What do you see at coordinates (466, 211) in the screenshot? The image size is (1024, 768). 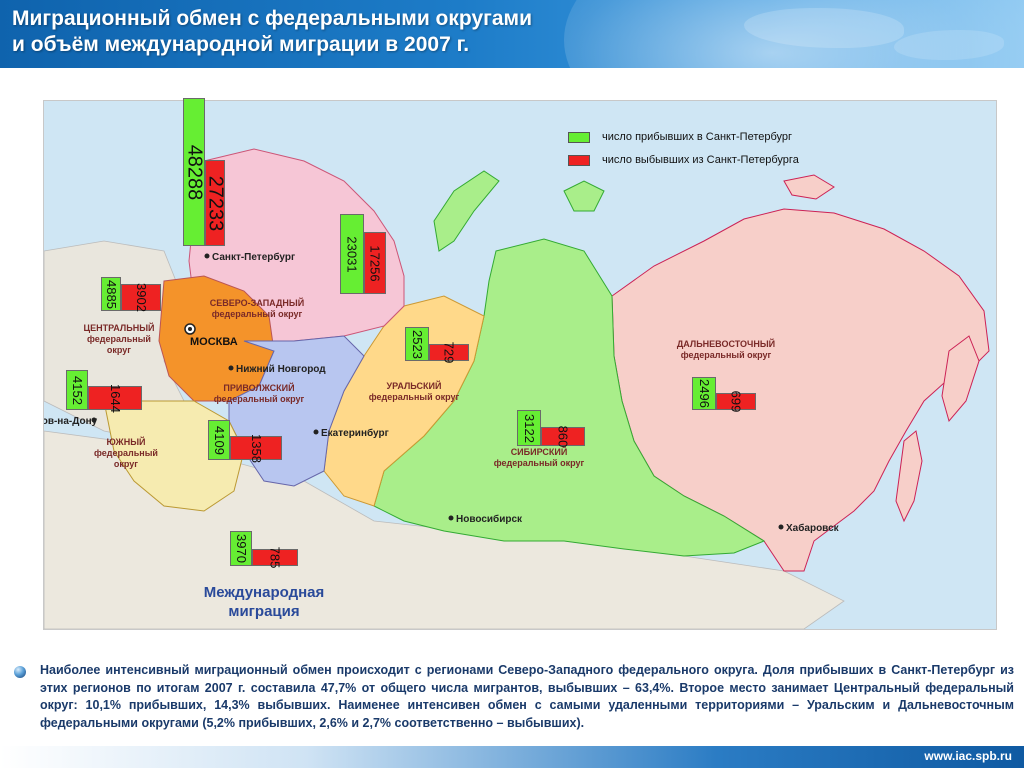 I see `novaya-zemlya-island` at bounding box center [466, 211].